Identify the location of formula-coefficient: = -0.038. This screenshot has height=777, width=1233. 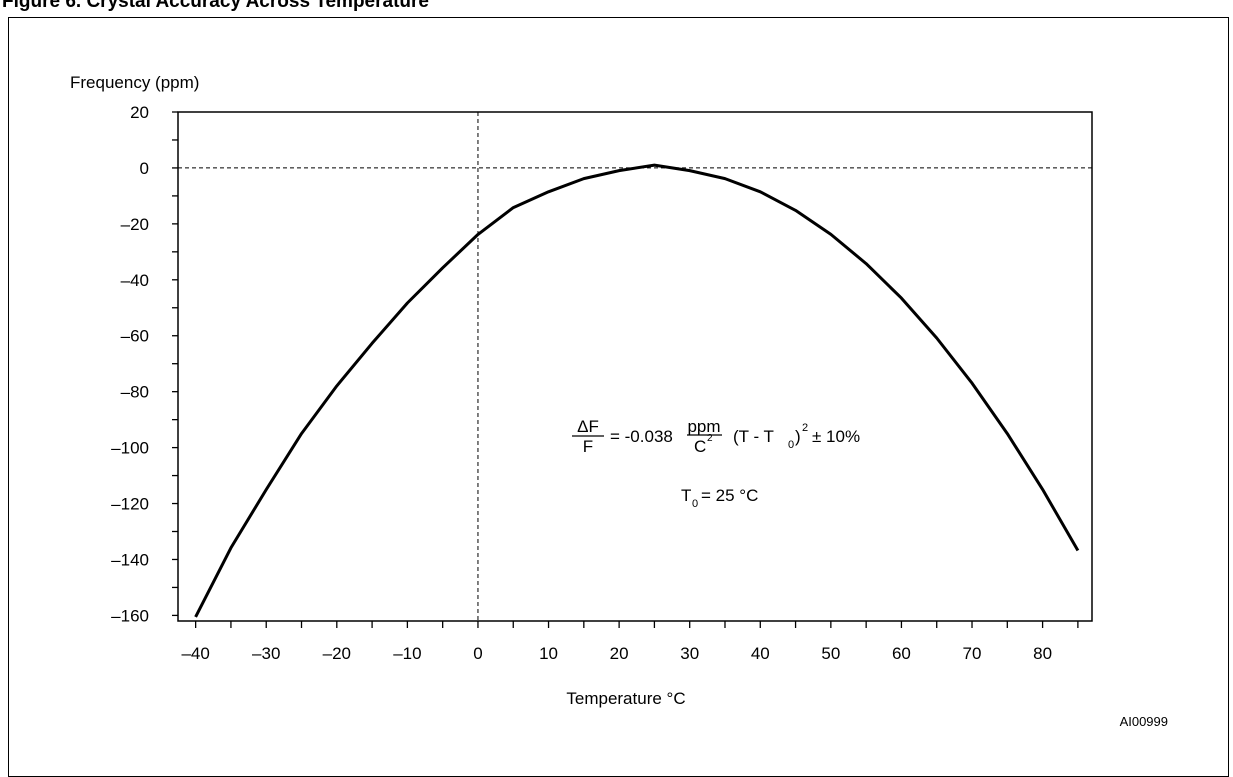
(641, 436).